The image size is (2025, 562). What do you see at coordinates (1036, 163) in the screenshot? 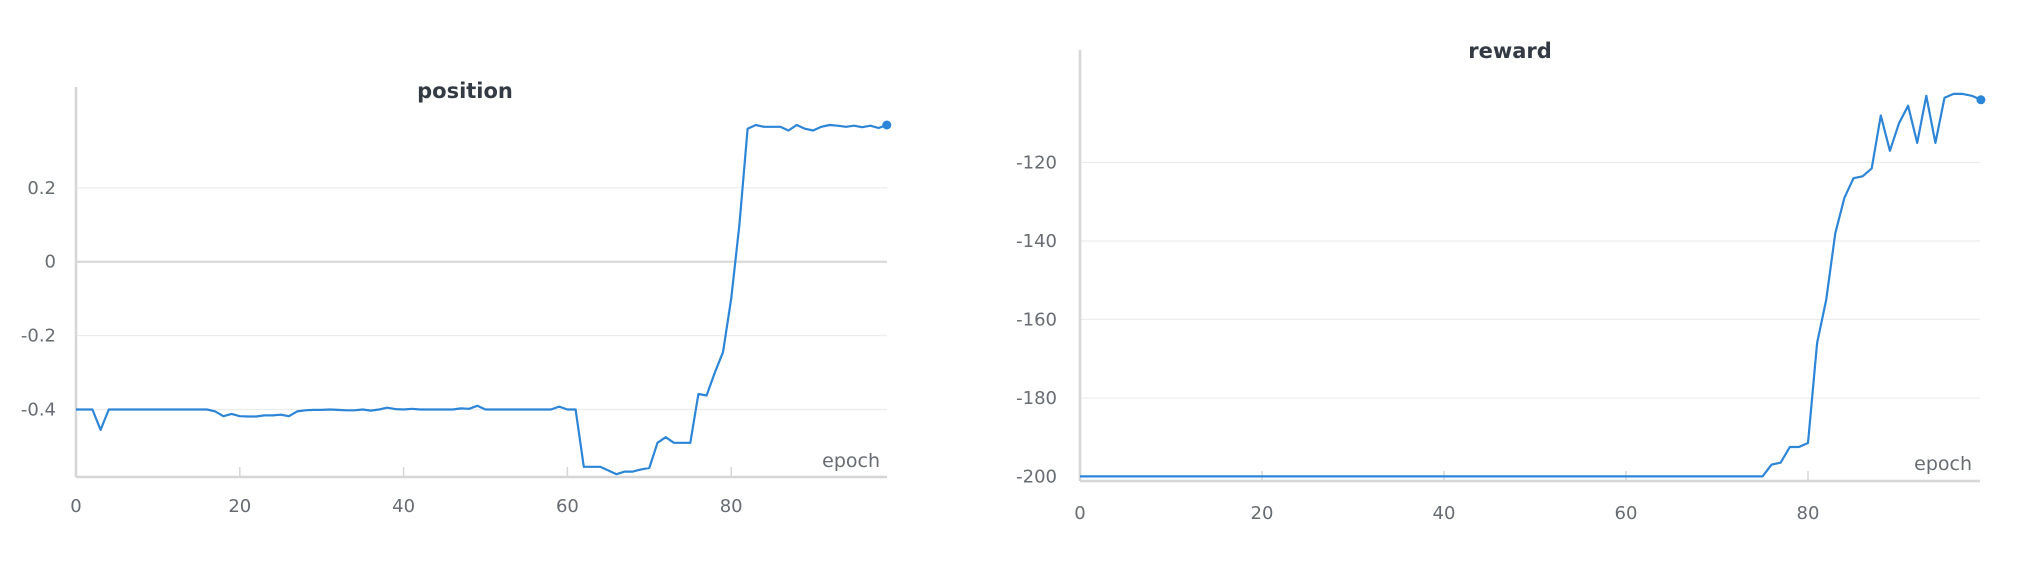
I see `y-tick-label: -120` at bounding box center [1036, 163].